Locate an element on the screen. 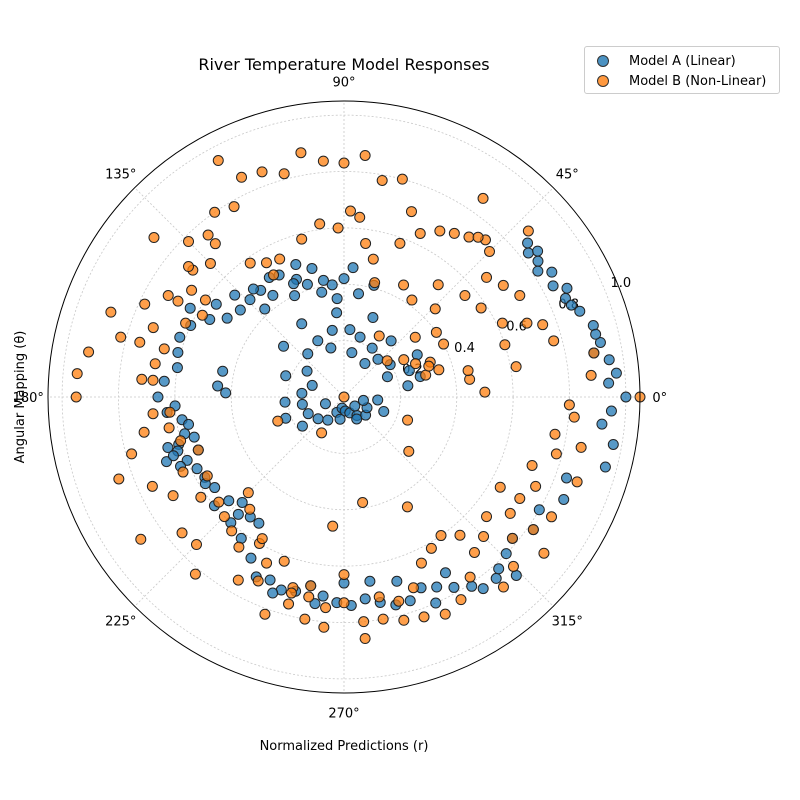  x-axis-label: Normalized Predictions (r) is located at coordinates (344, 746).